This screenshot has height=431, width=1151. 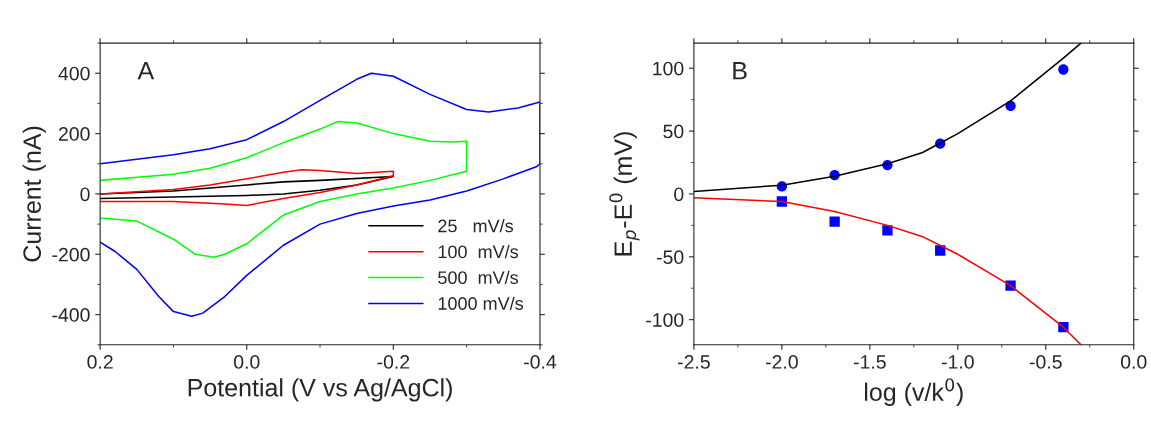 What do you see at coordinates (1045, 362) in the screenshot?
I see `x-tick-label: -0.5` at bounding box center [1045, 362].